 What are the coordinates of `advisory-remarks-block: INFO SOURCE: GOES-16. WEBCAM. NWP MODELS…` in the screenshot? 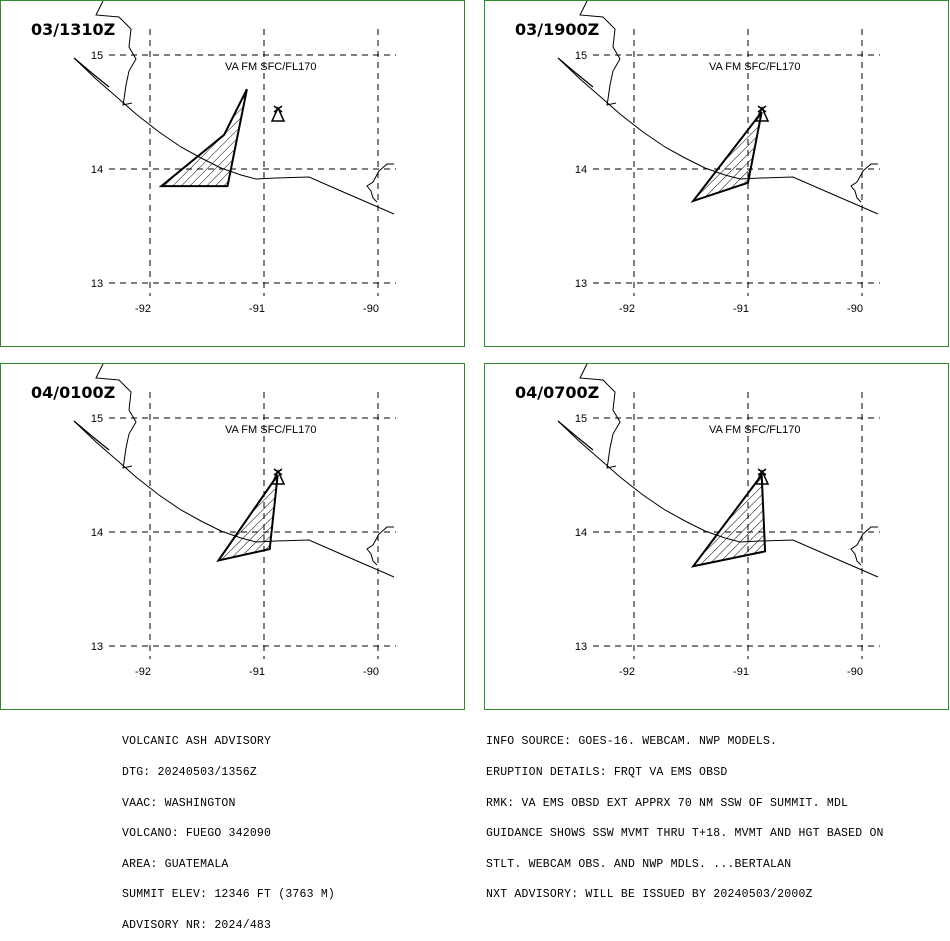 It's located at (685, 814).